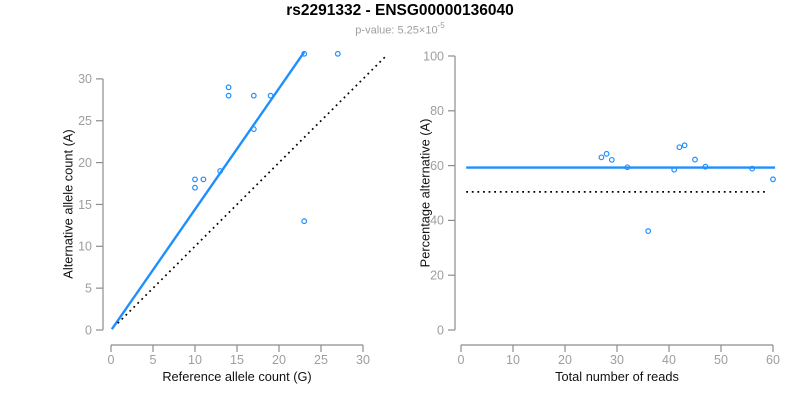 The width and height of the screenshot is (800, 400). What do you see at coordinates (433, 56) in the screenshot?
I see `y-tick-label: 100` at bounding box center [433, 56].